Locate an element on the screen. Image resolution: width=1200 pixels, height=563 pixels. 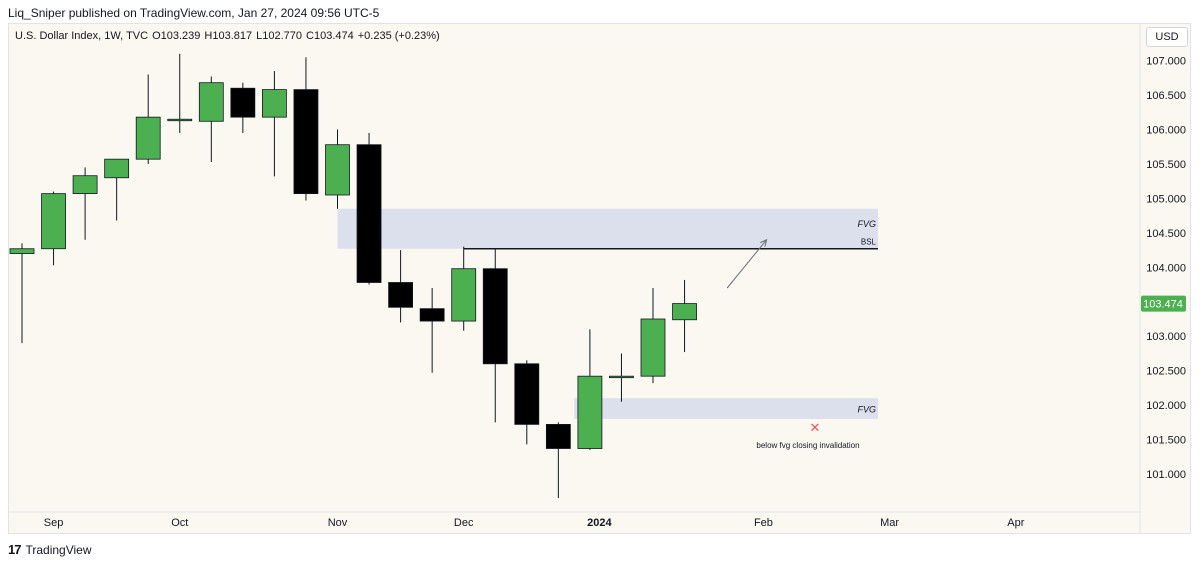
tradingview-logo-icon: 17 is located at coordinates (15, 549).